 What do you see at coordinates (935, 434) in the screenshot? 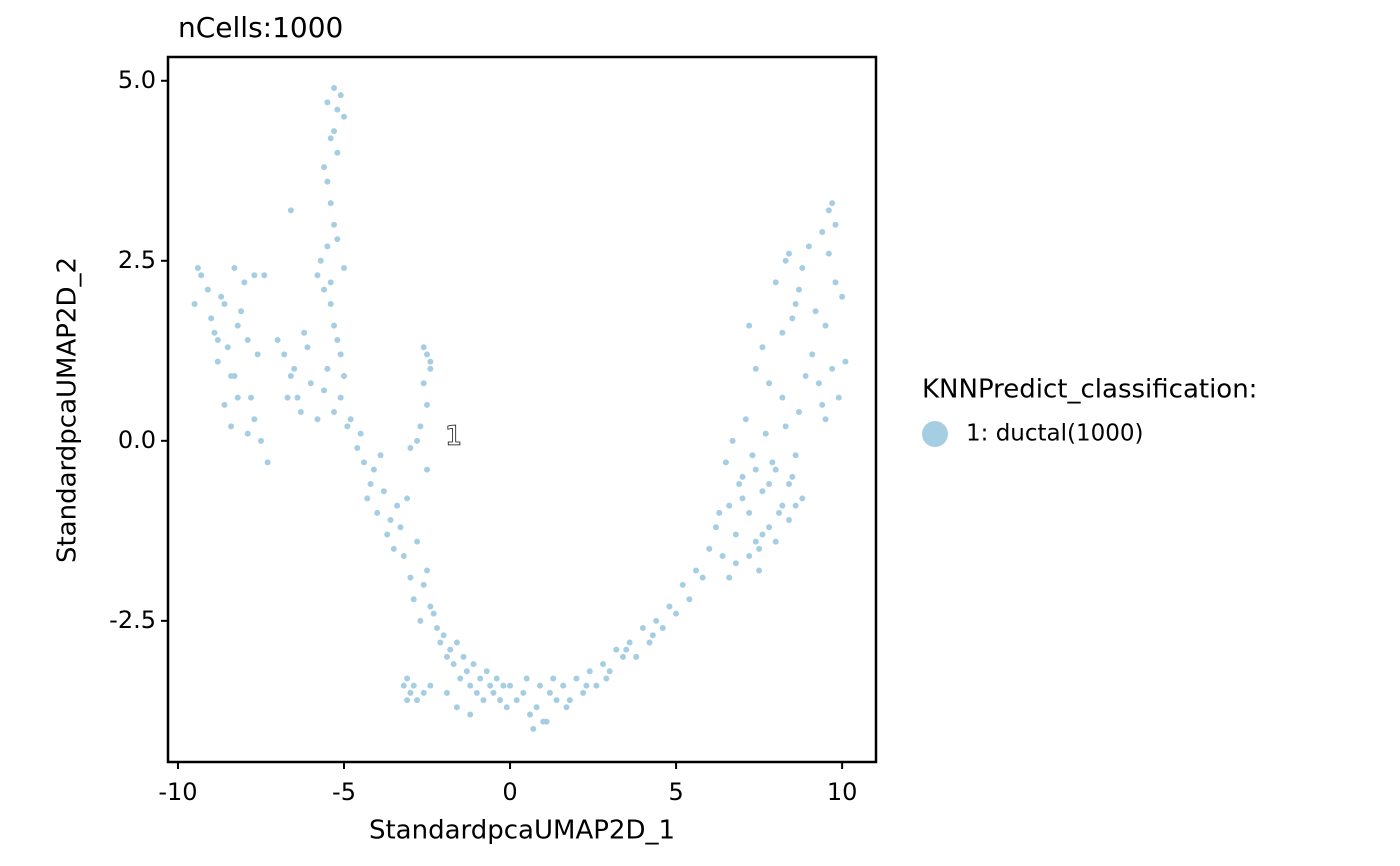
I see `legend-swatch` at bounding box center [935, 434].